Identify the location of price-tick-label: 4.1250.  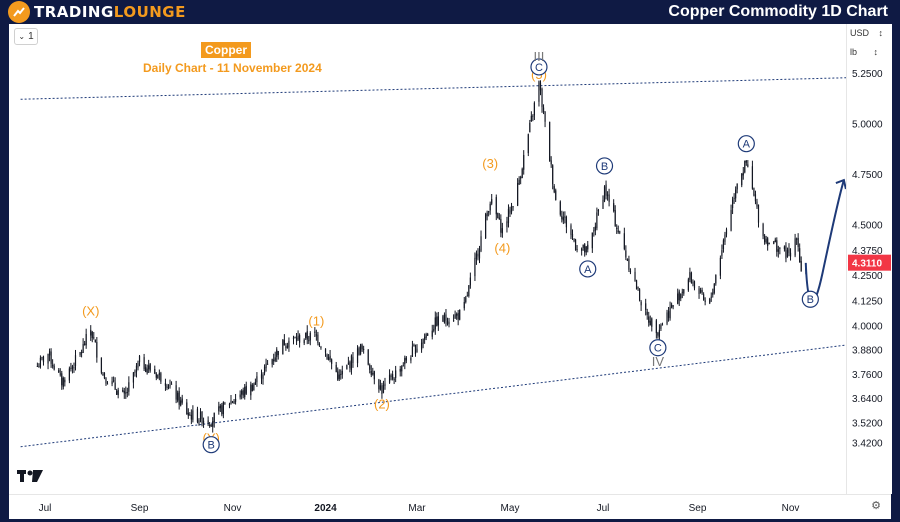
(867, 301).